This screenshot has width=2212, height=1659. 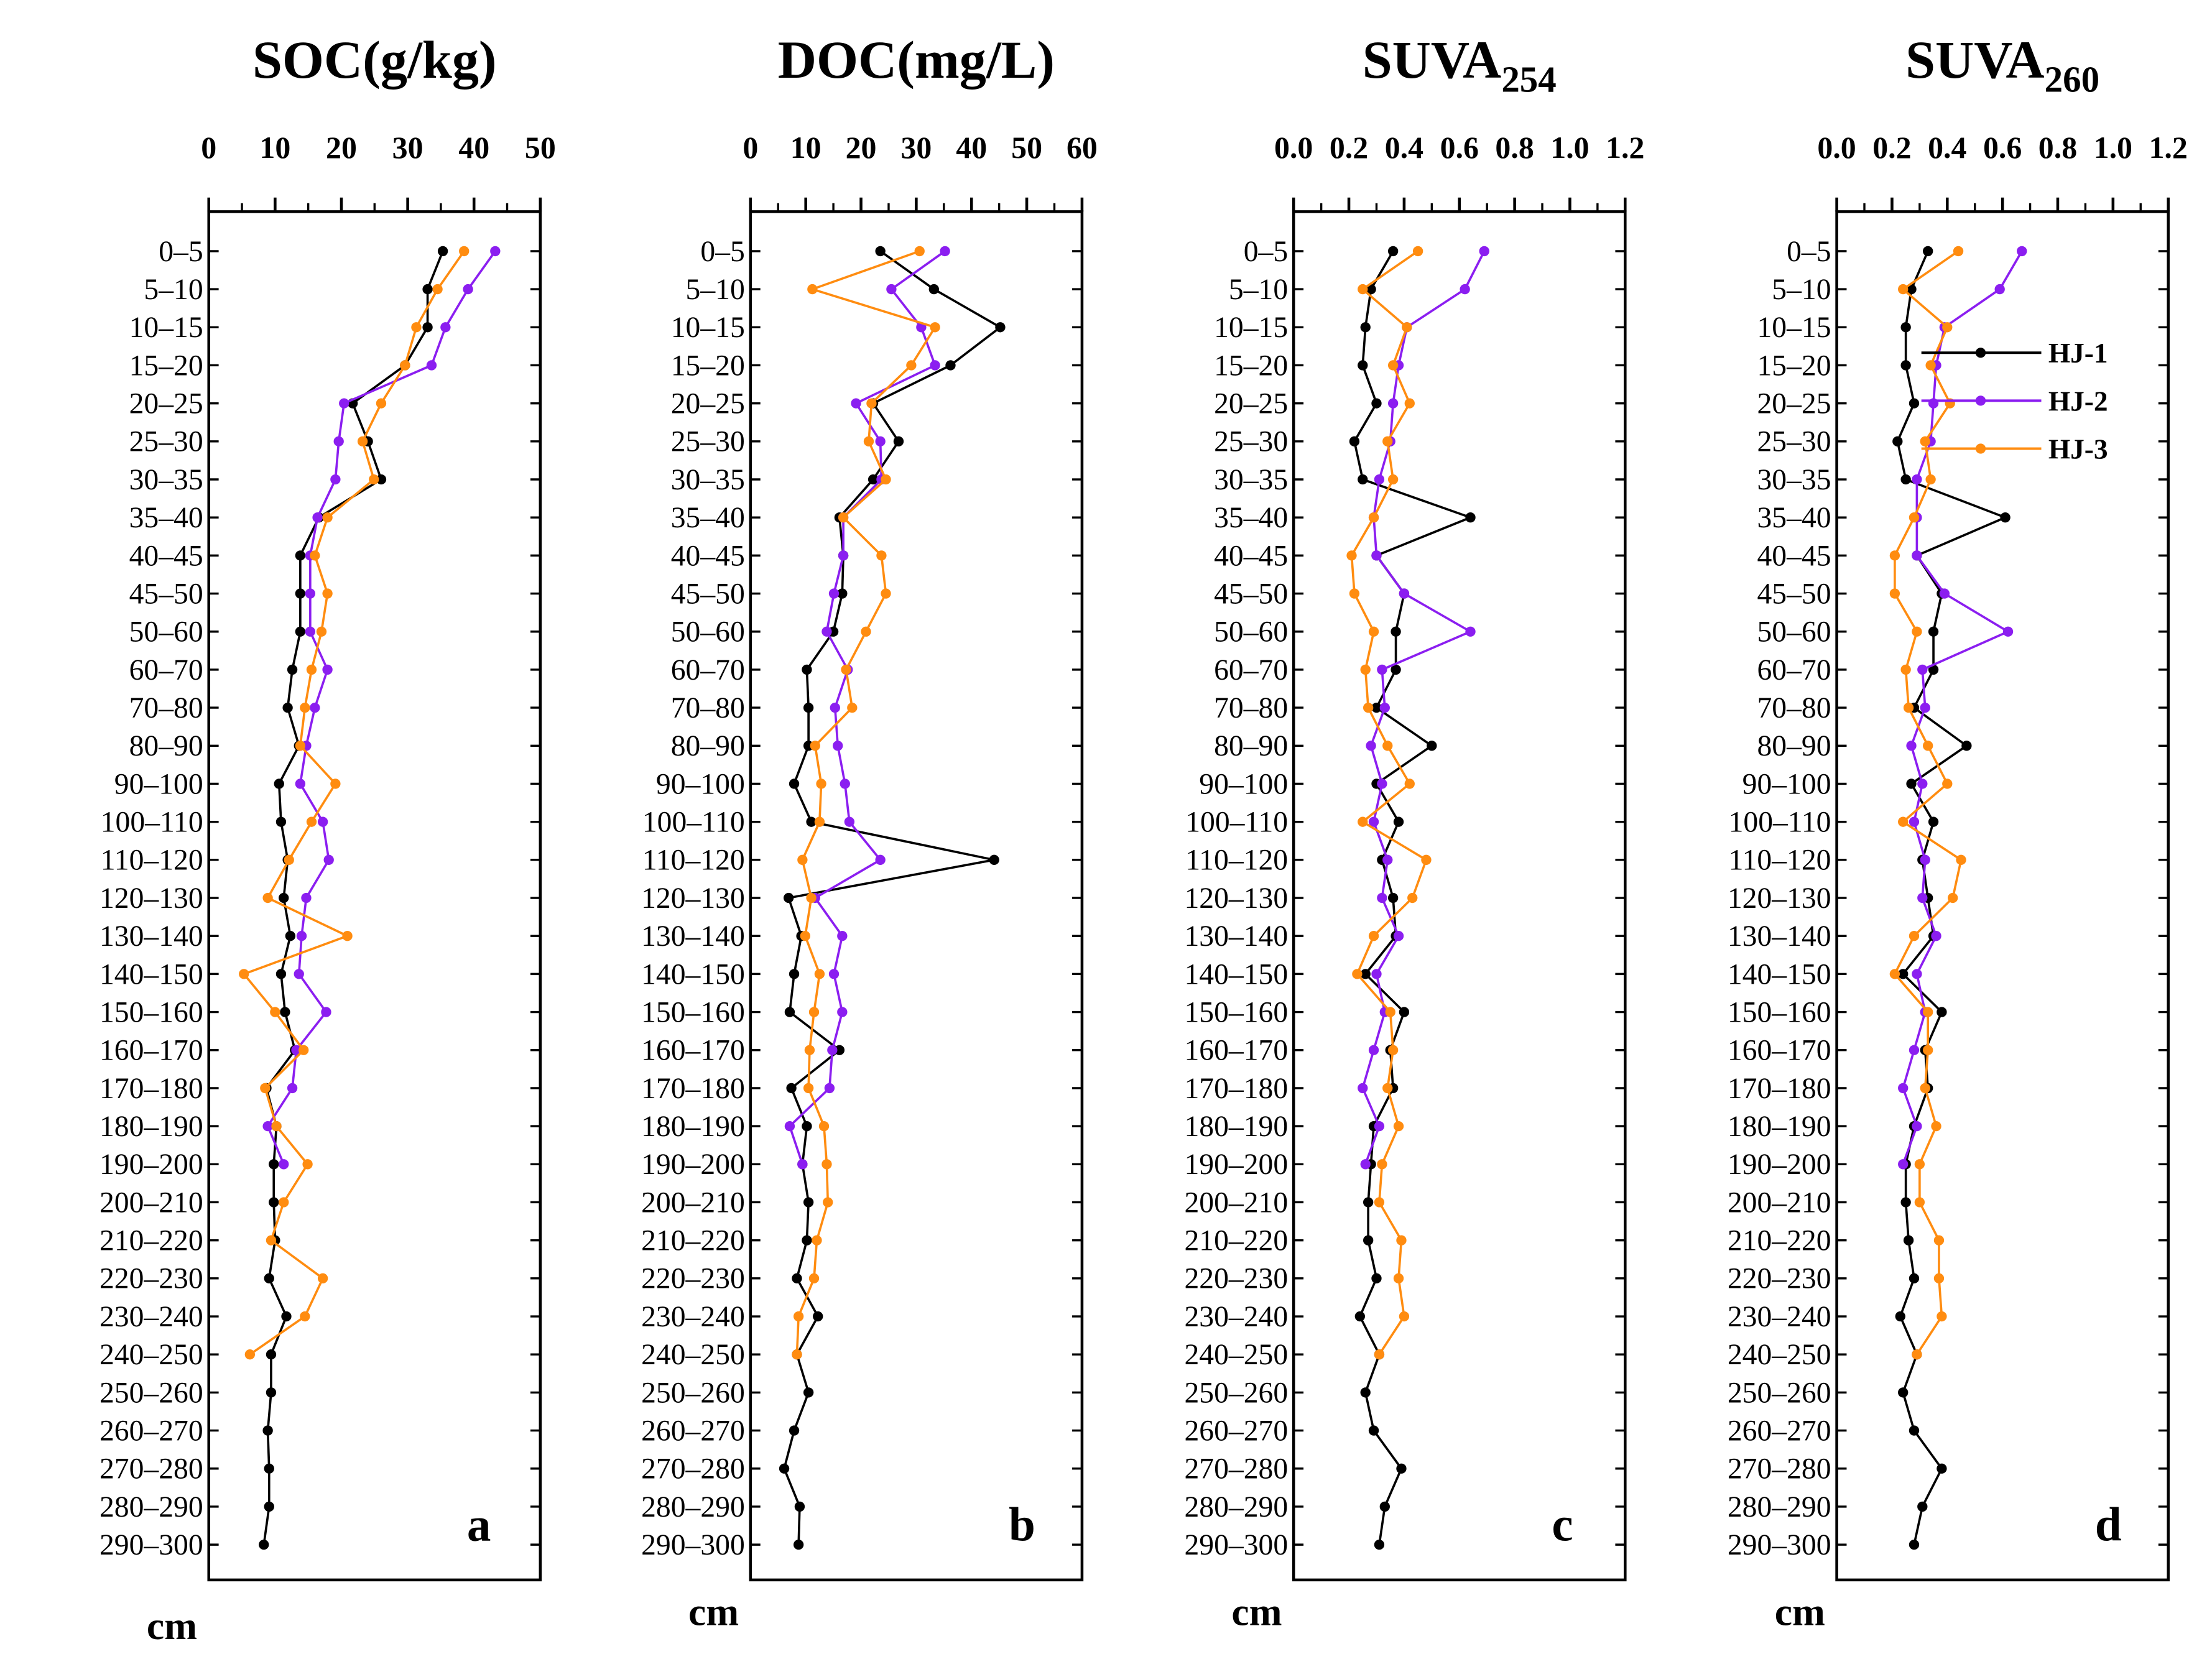 What do you see at coordinates (166, 365) in the screenshot?
I see `depth-label: 15–20` at bounding box center [166, 365].